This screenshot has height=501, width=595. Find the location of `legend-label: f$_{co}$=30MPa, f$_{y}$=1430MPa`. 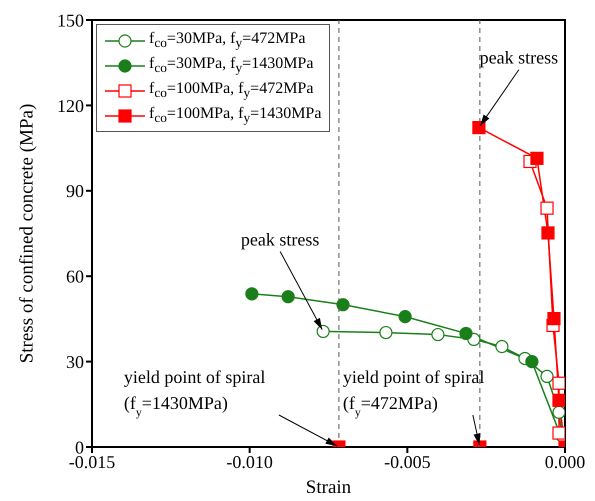

legend-label: f$_{co}$=30MPa, f$_{y}$=1430MPa is located at coordinates (231, 65).